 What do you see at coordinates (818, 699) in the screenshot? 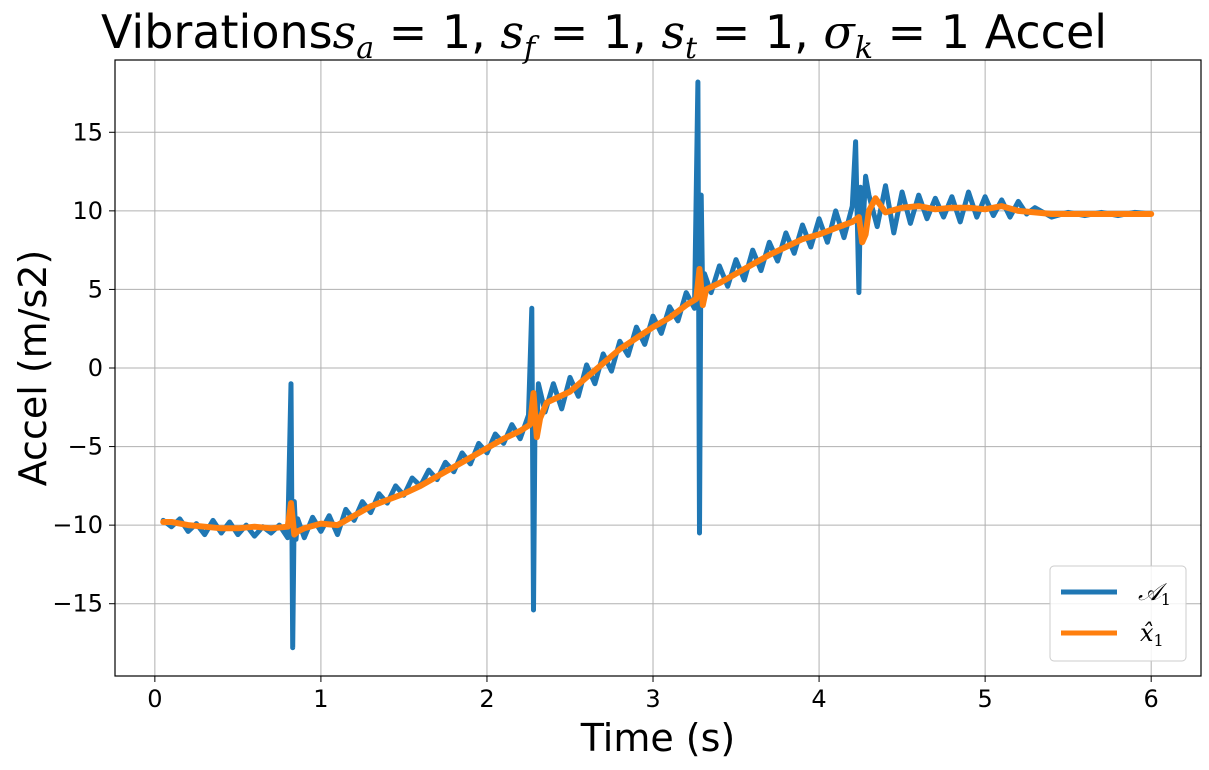
I see `x-tick-label: 4` at bounding box center [818, 699].